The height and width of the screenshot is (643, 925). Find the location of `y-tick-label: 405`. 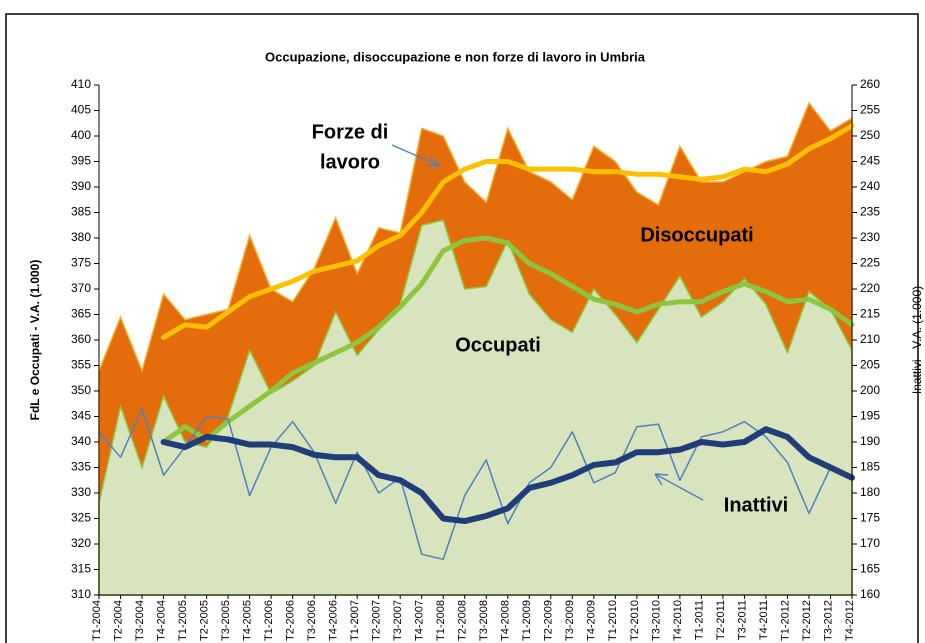

y-tick-label: 405 is located at coordinates (81, 110).